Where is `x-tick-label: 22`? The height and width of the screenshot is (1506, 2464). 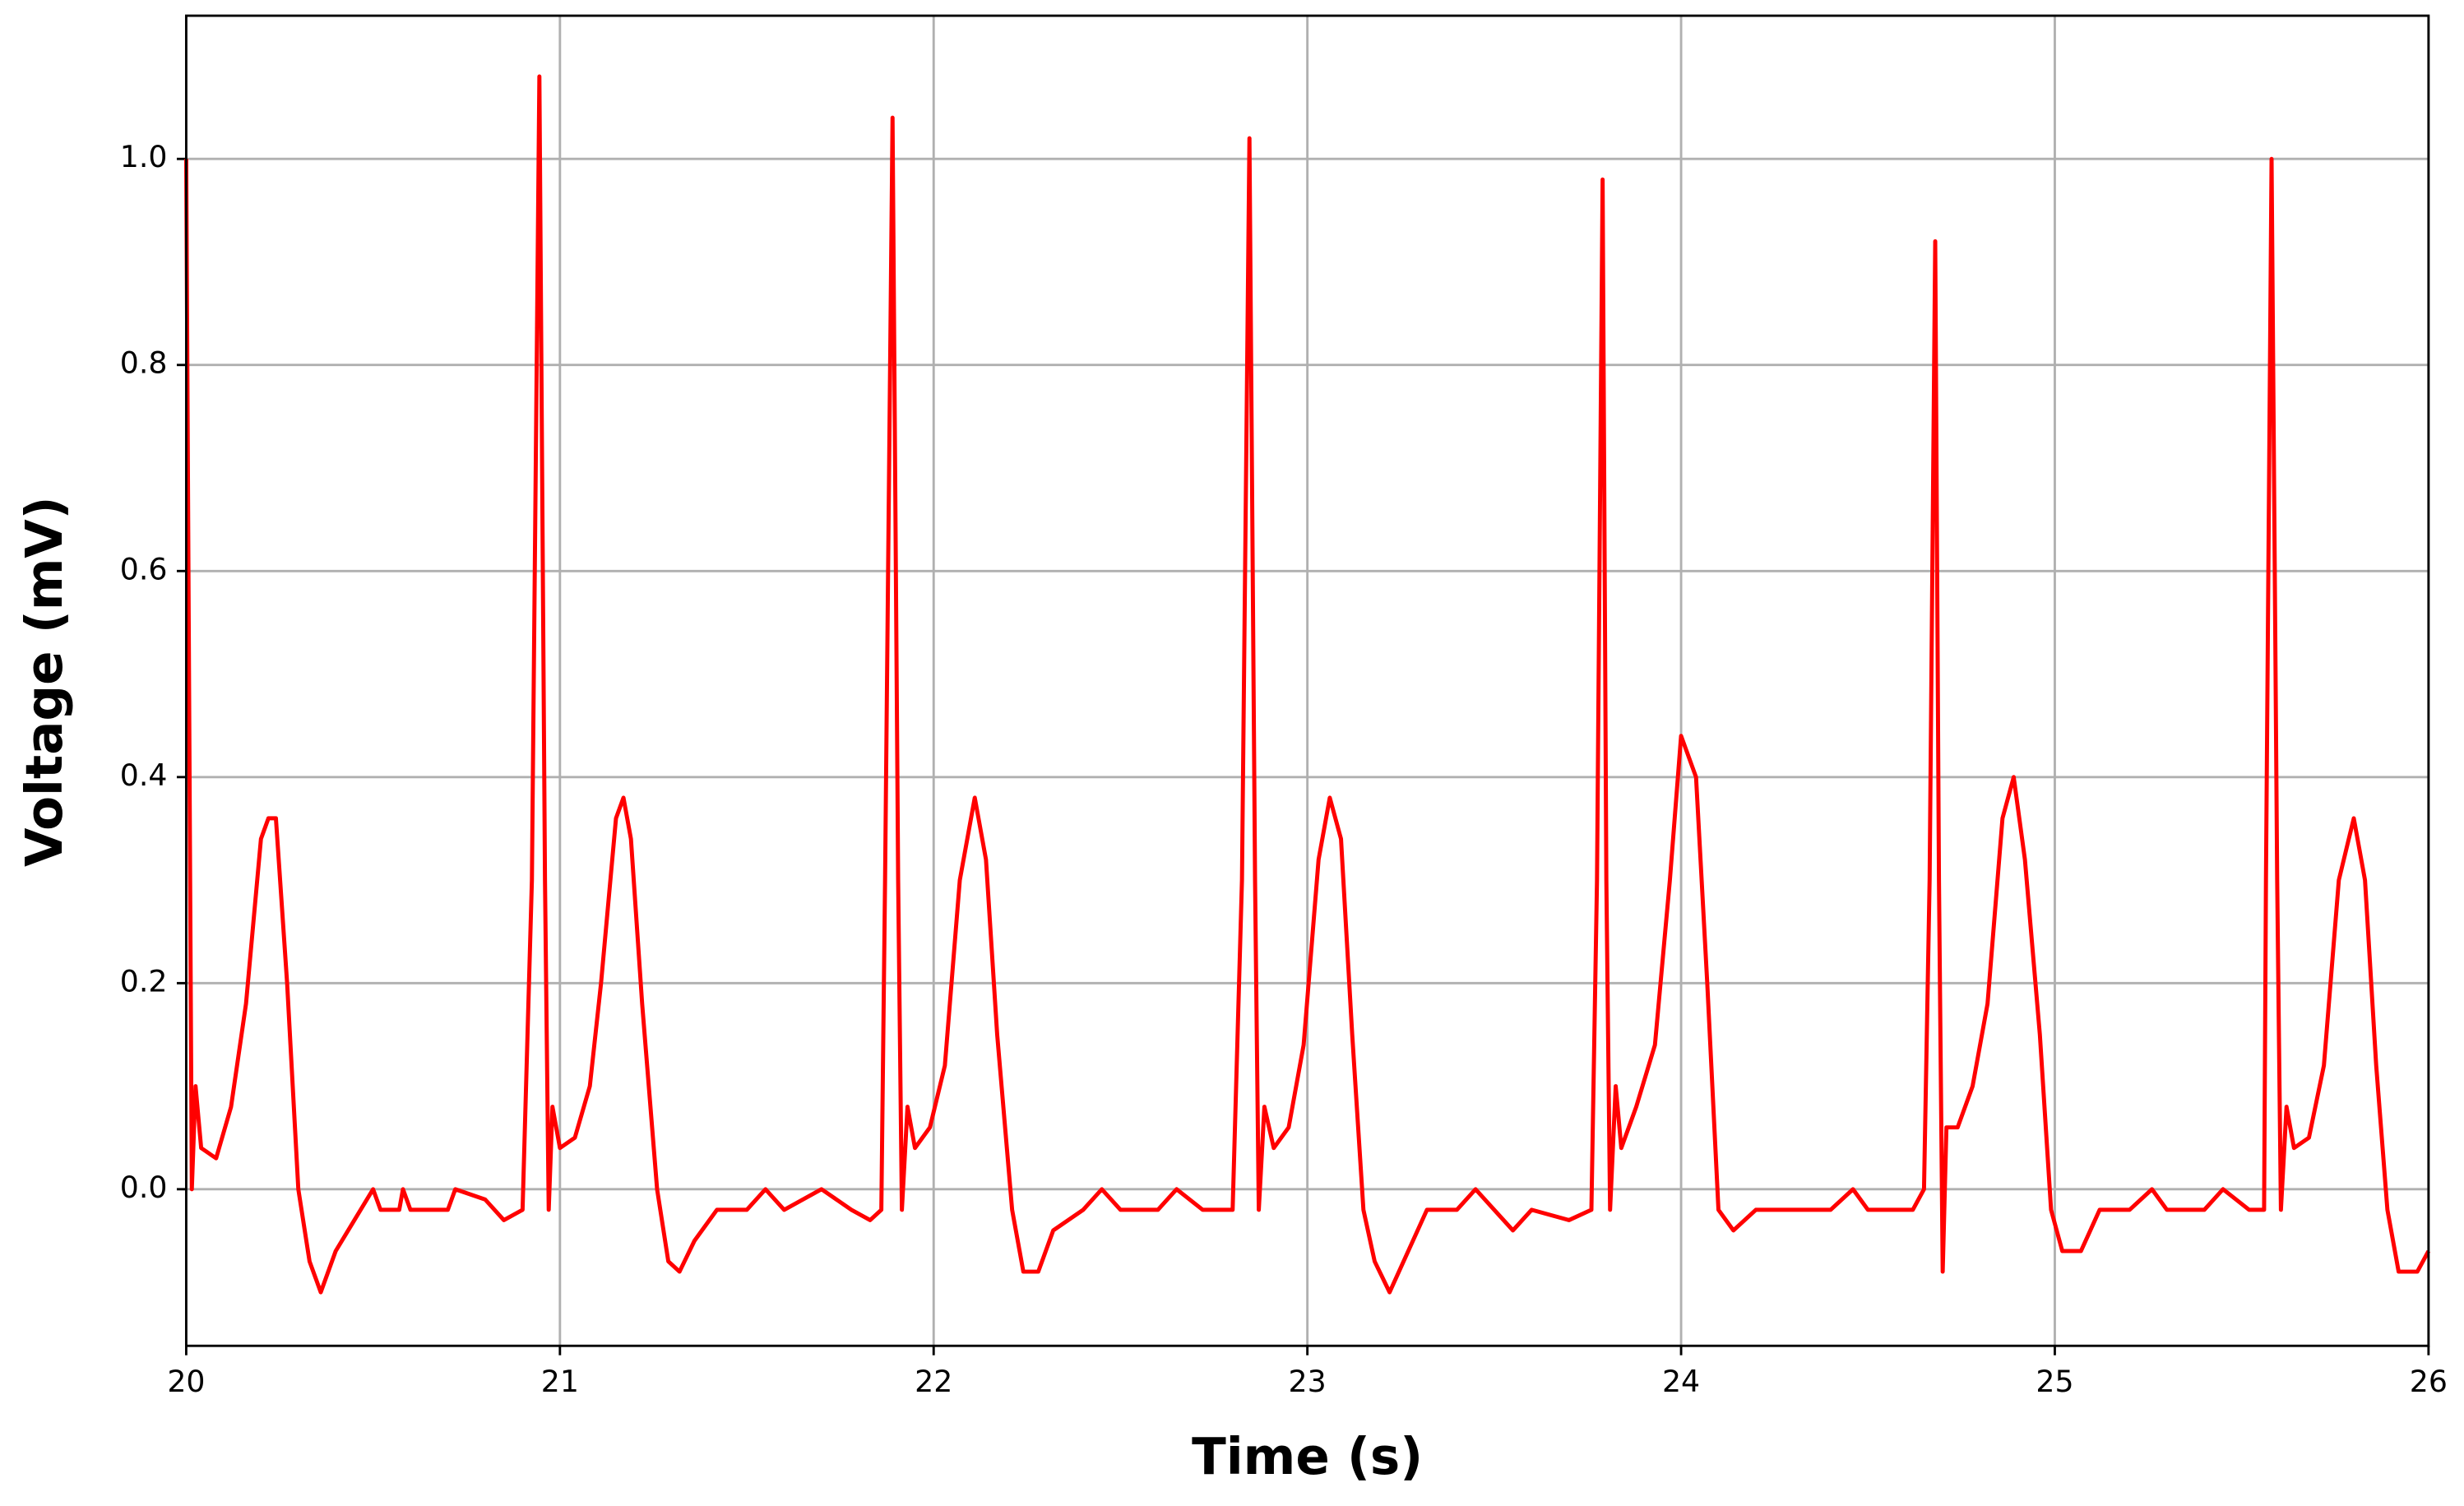 x-tick-label: 22 is located at coordinates (933, 1381).